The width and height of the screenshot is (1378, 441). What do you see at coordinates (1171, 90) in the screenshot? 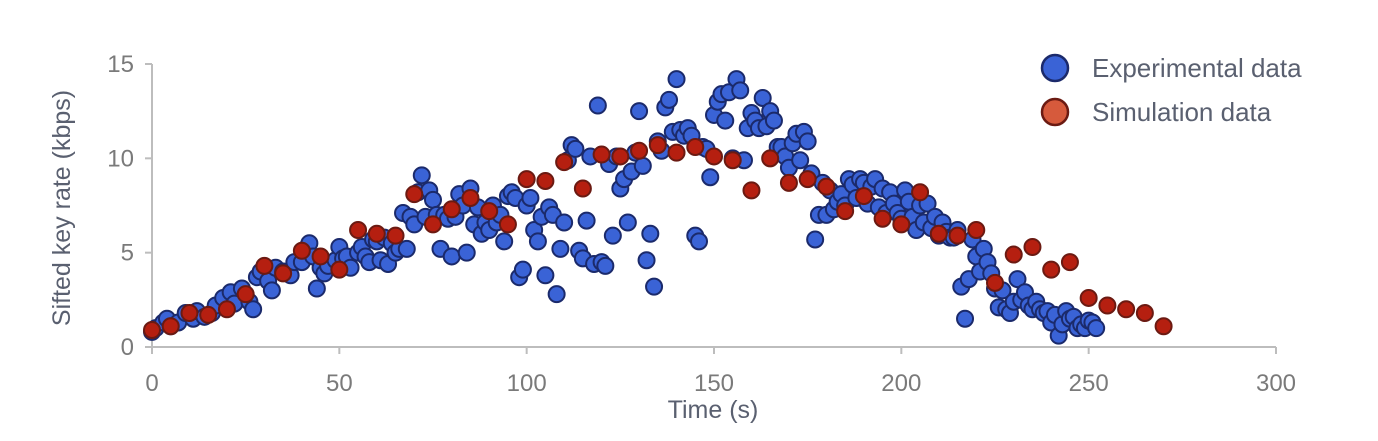
I see `legend: Experimental data Simulation data` at bounding box center [1171, 90].